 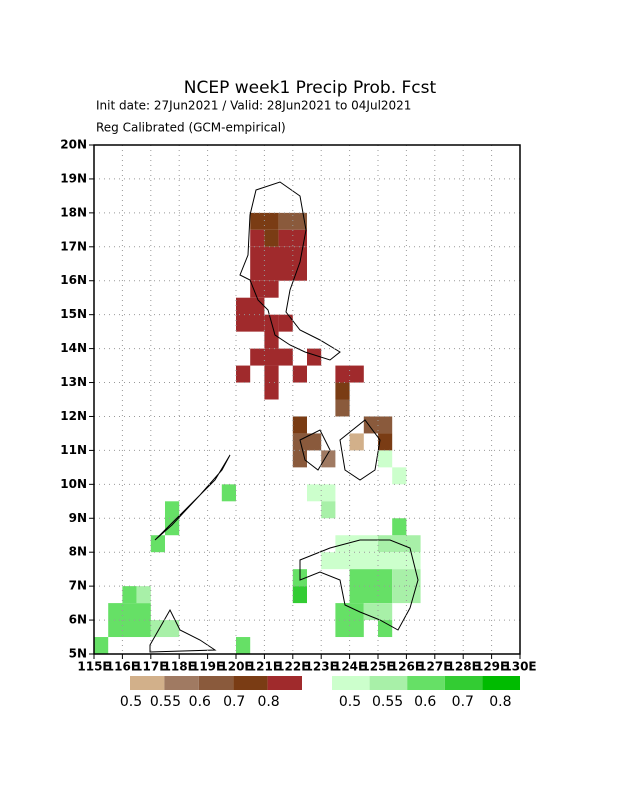 What do you see at coordinates (491, 667) in the screenshot?
I see `x-tick-label: 129E` at bounding box center [491, 667].